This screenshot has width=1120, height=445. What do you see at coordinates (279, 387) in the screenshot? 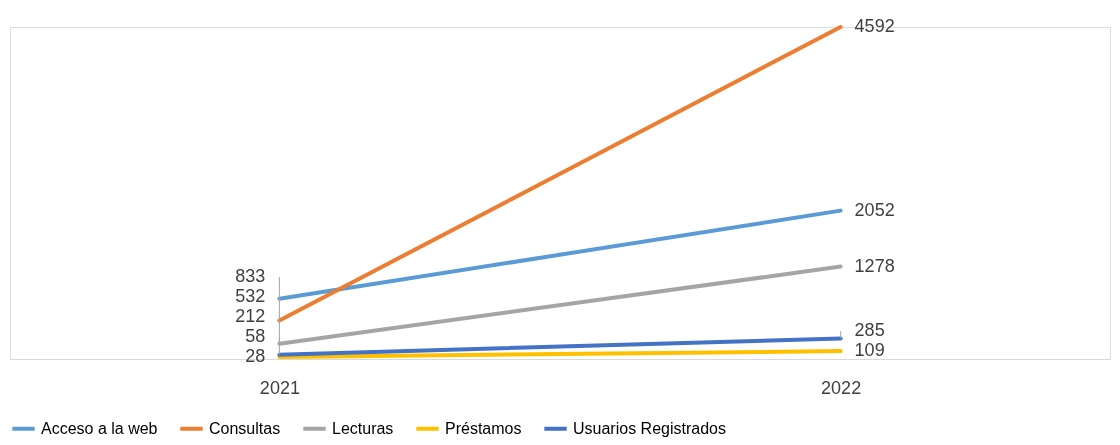
I see `x-tick-label: 2021` at bounding box center [279, 387].